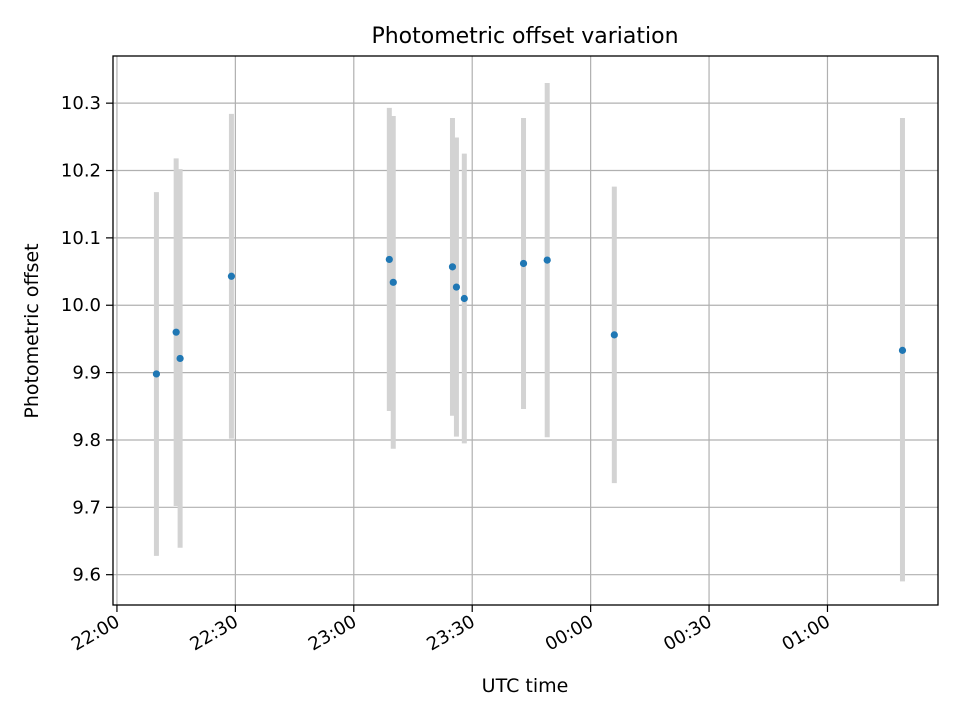 This screenshot has width=960, height=720. I want to click on x-tick-label: 23:30, so click(450, 633).